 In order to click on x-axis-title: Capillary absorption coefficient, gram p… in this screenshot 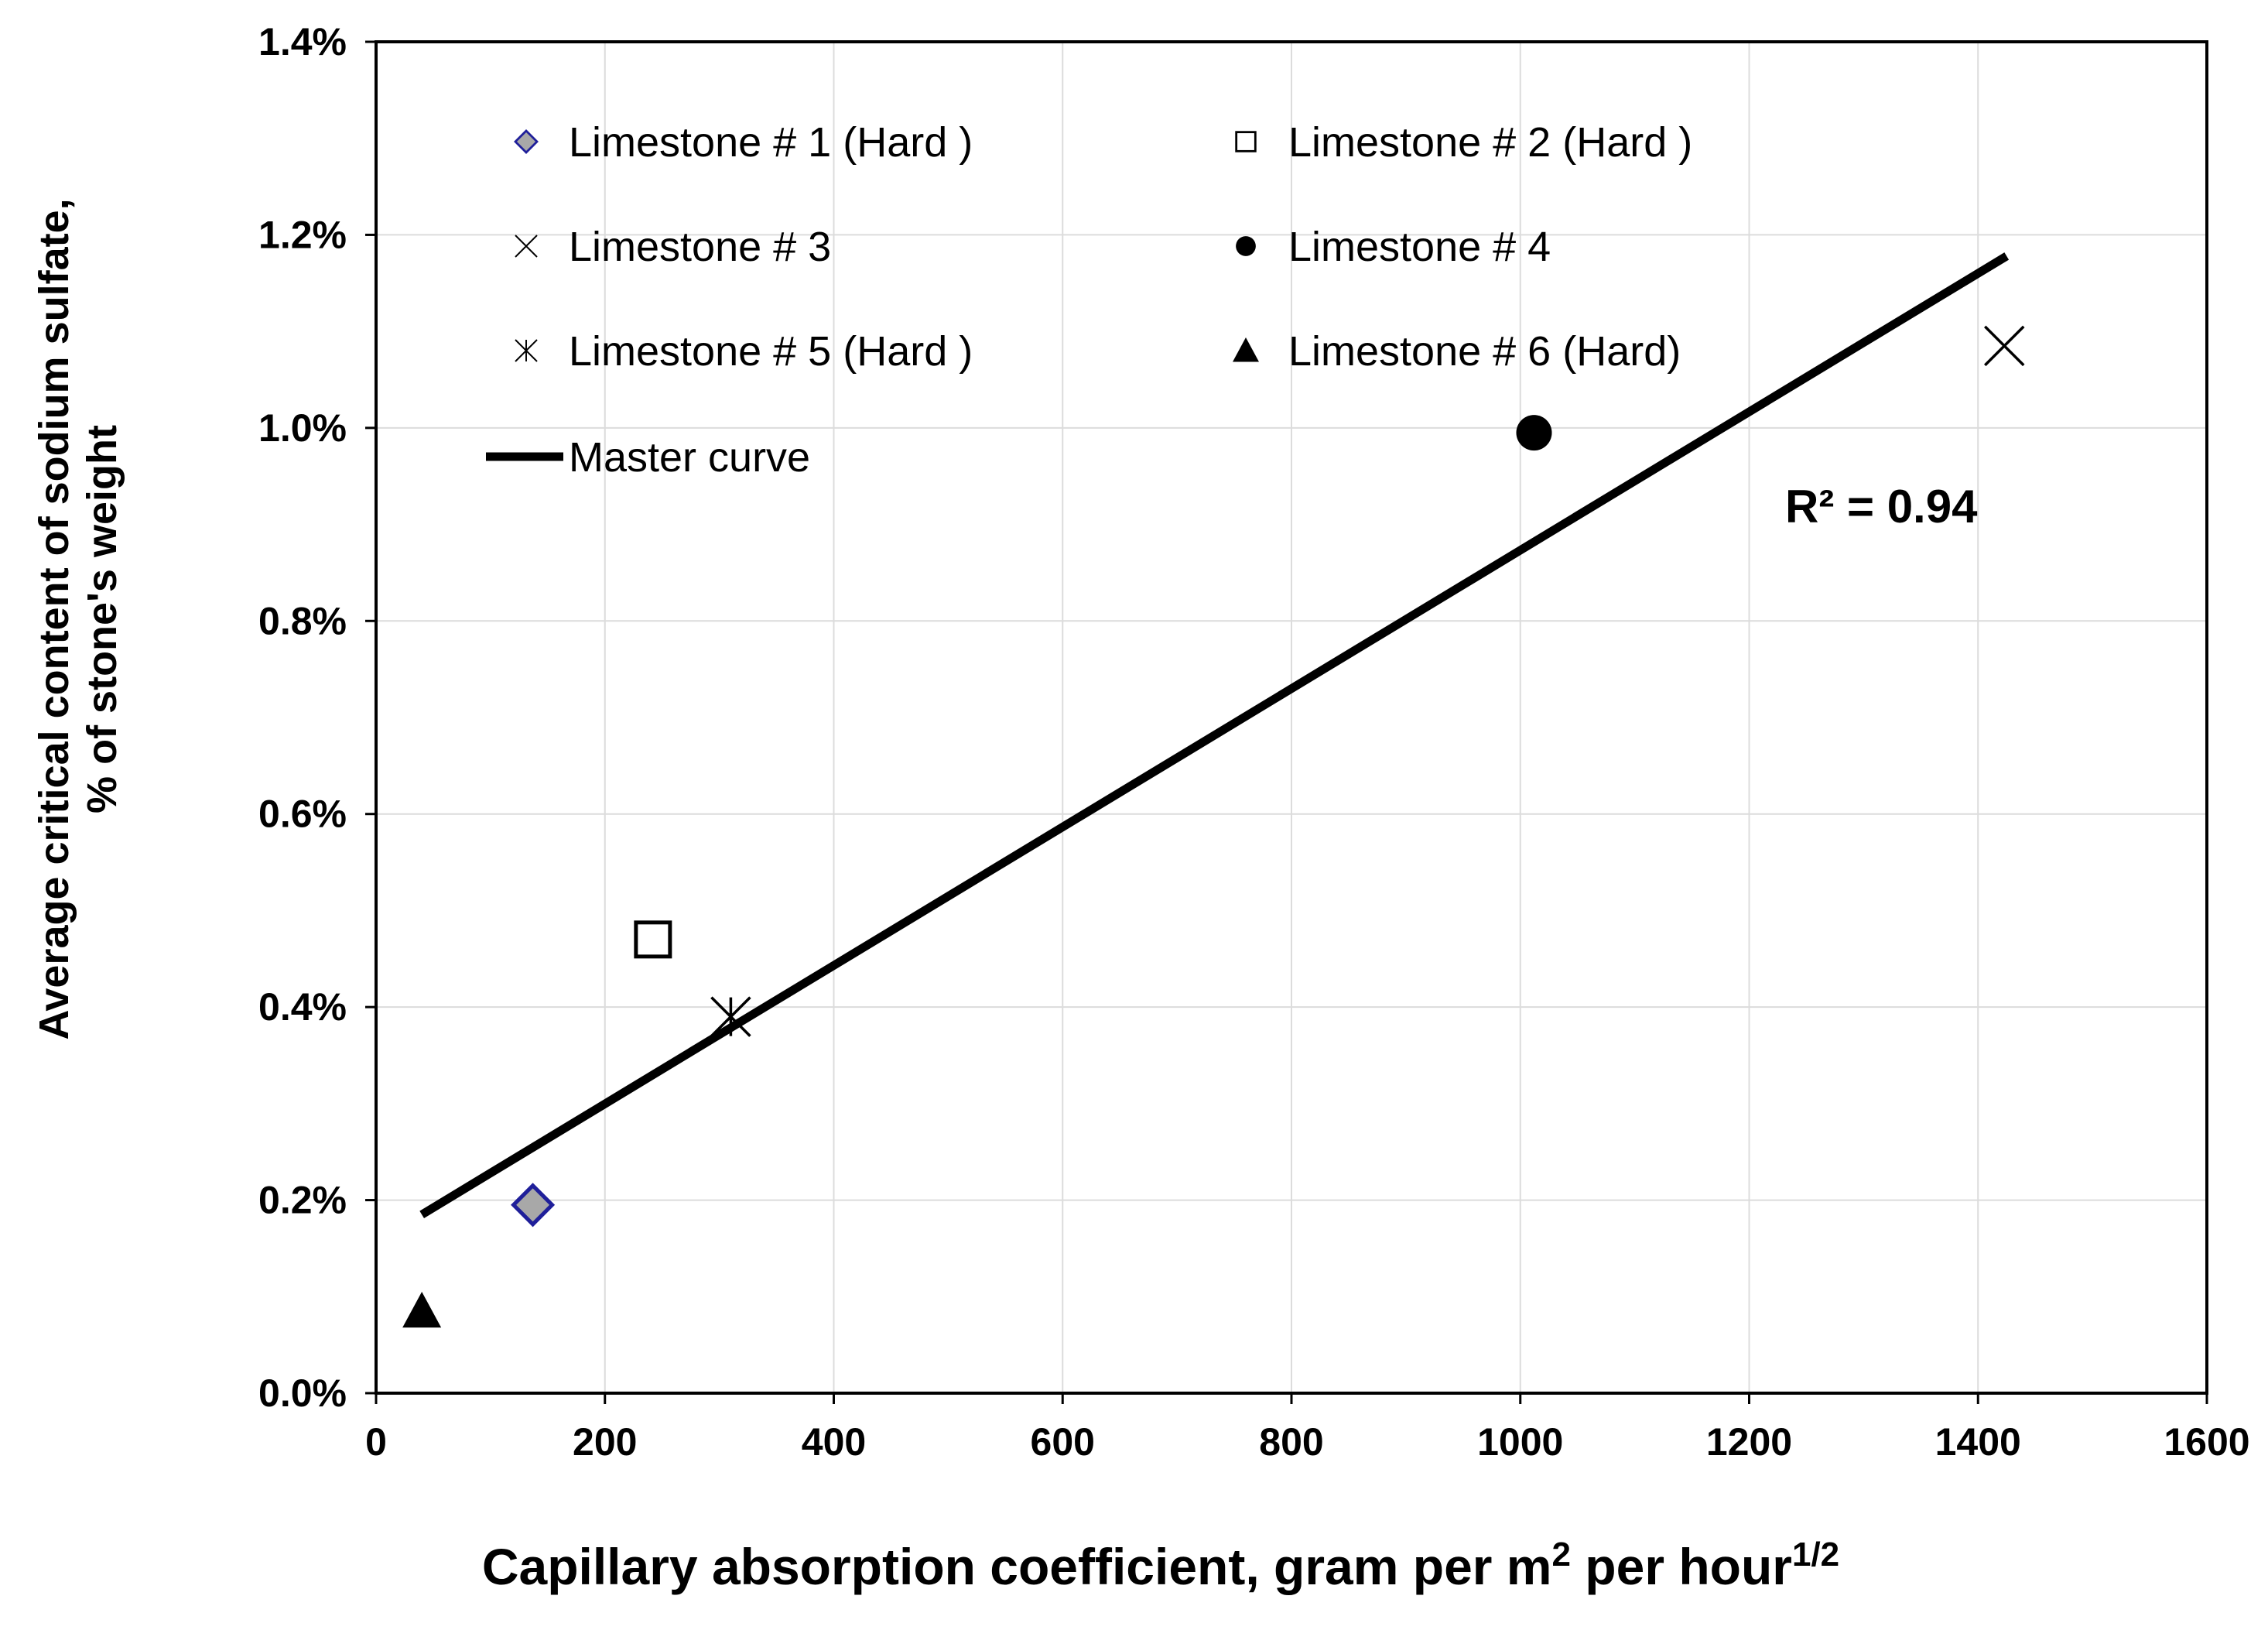, I will do `click(1160, 1566)`.